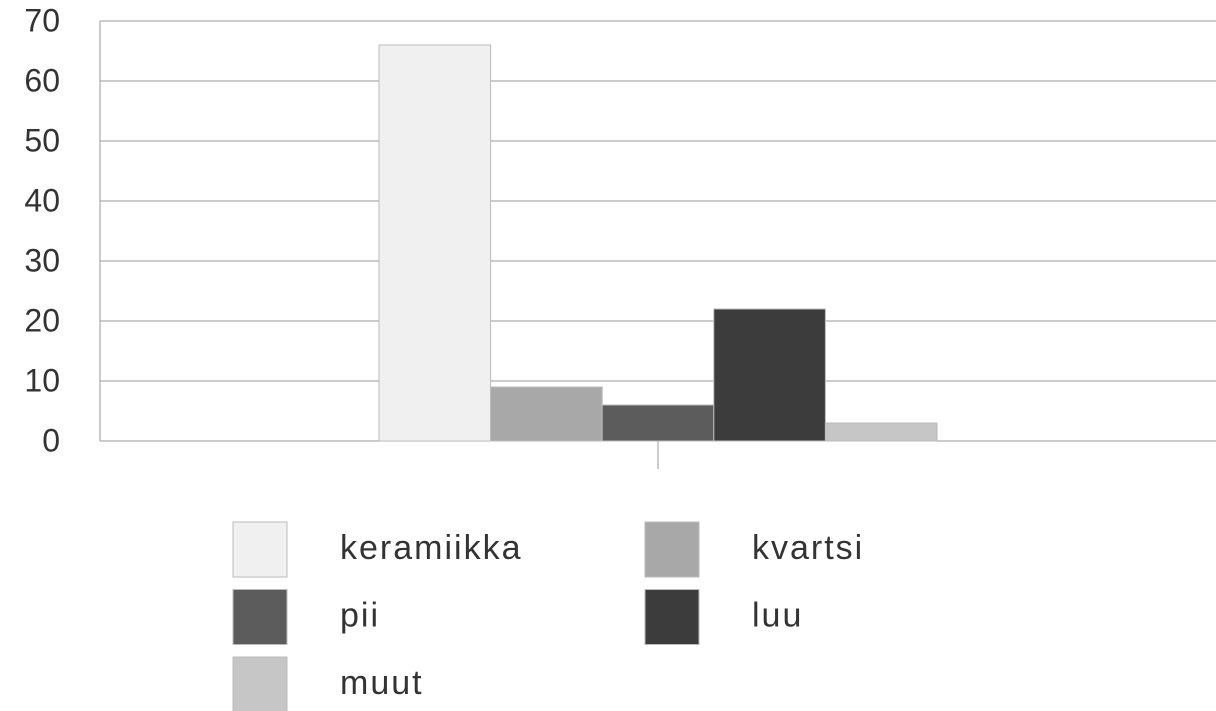 The image size is (1216, 711). Describe the element at coordinates (42, 260) in the screenshot. I see `y-tick-label: 30` at that location.